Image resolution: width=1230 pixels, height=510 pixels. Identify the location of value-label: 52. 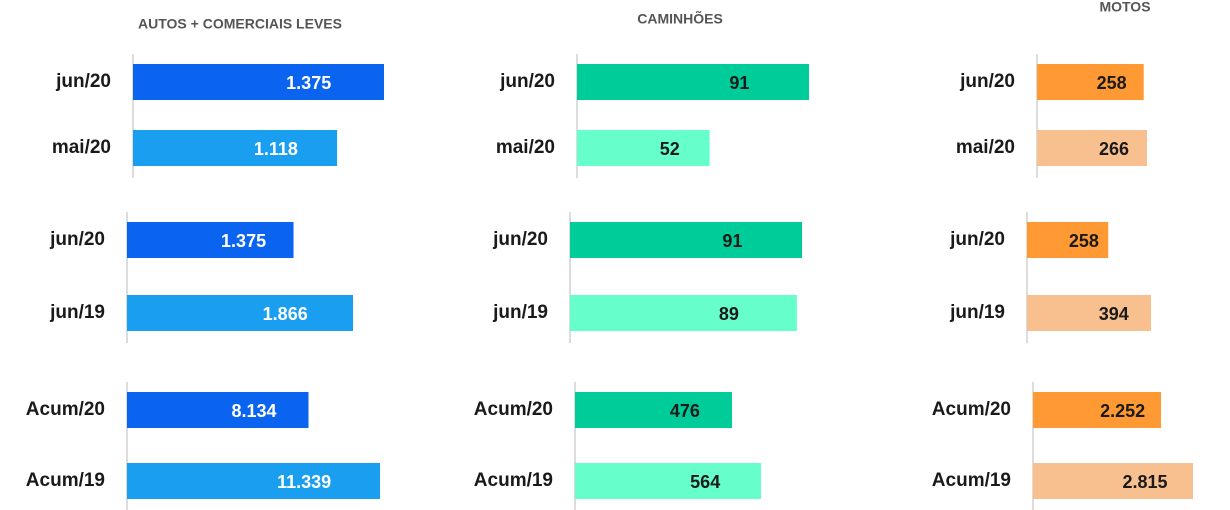
(670, 149).